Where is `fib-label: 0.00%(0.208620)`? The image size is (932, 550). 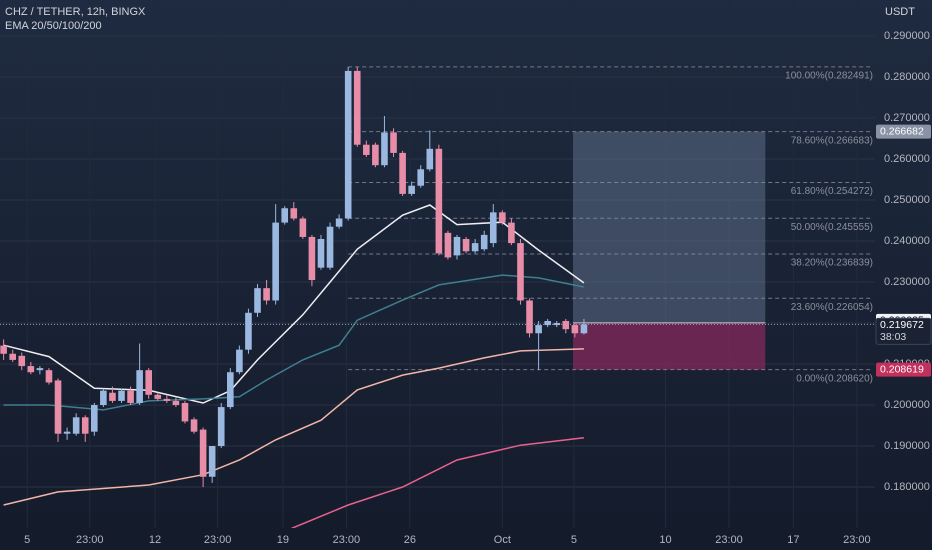
fib-label: 0.00%(0.208620) is located at coordinates (834, 378).